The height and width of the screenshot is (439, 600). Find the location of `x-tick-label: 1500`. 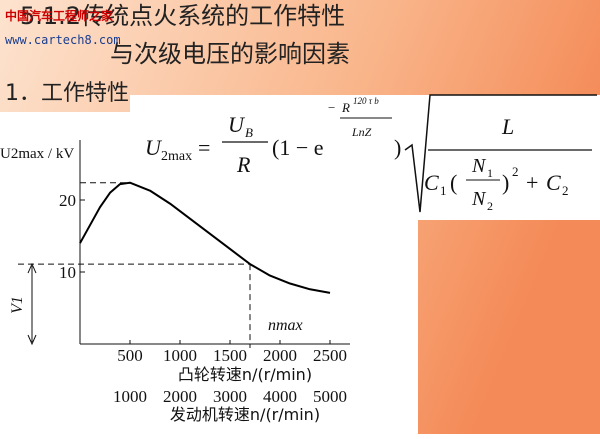

x-tick-label: 1500 is located at coordinates (230, 355).